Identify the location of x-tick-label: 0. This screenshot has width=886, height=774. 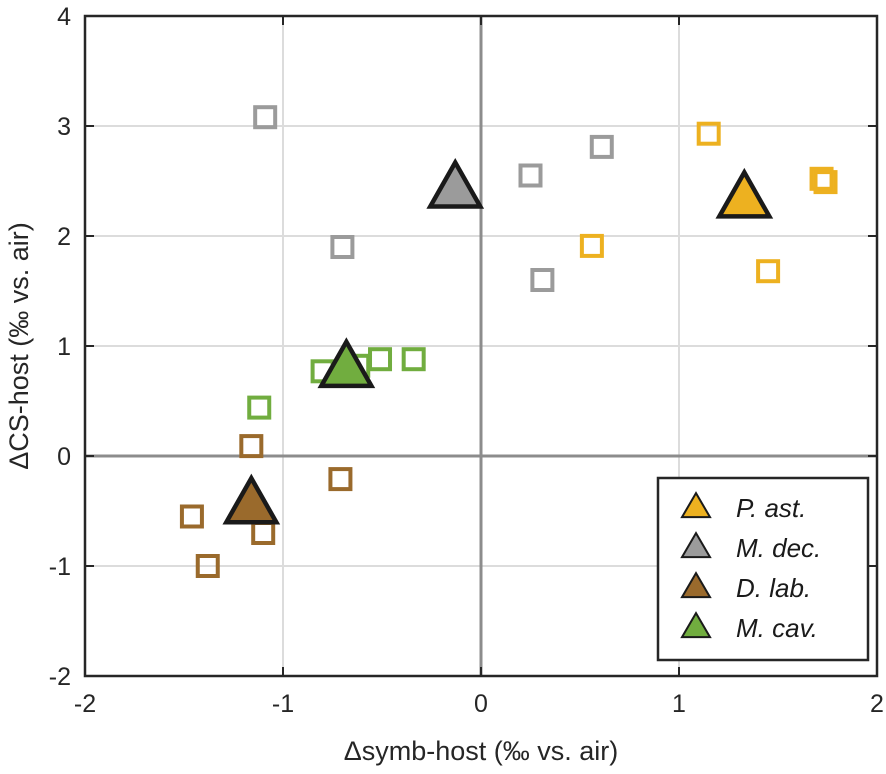
(481, 704).